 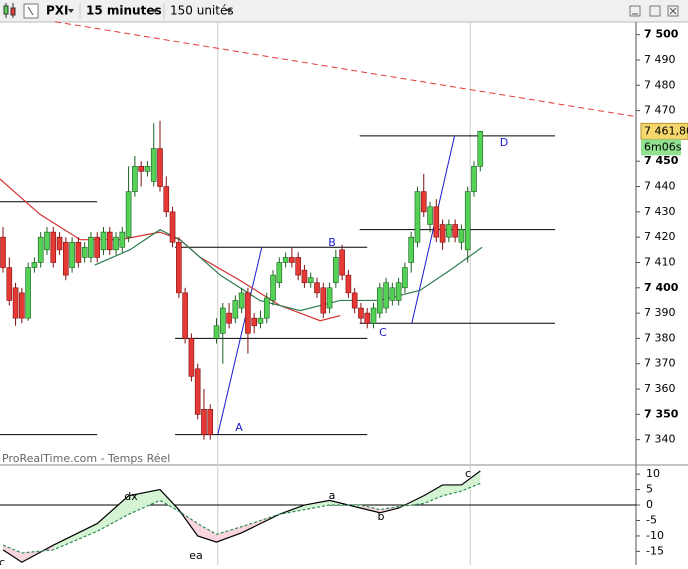 What do you see at coordinates (660, 236) in the screenshot?
I see `y-tick-label: 7 420` at bounding box center [660, 236].